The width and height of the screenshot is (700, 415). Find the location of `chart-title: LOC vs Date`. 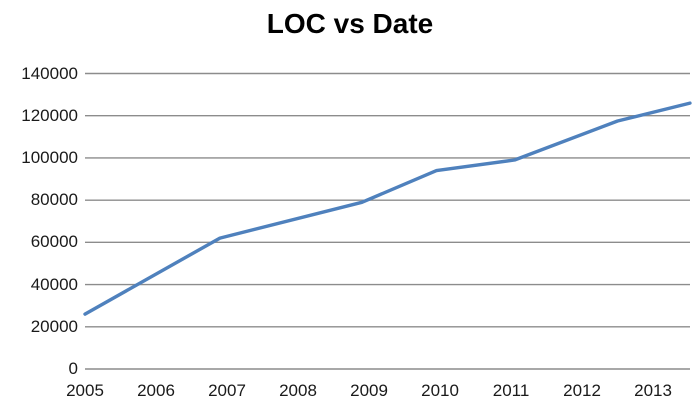

chart-title: LOC vs Date is located at coordinates (350, 23).